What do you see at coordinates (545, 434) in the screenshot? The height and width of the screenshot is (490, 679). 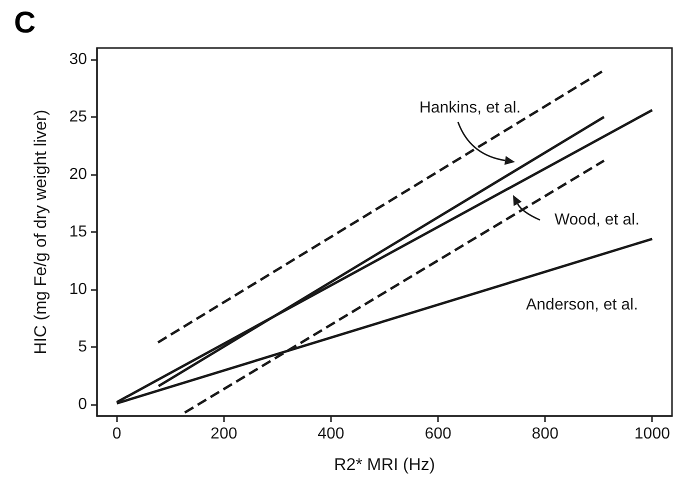 I see `x-tick-label: 800` at bounding box center [545, 434].